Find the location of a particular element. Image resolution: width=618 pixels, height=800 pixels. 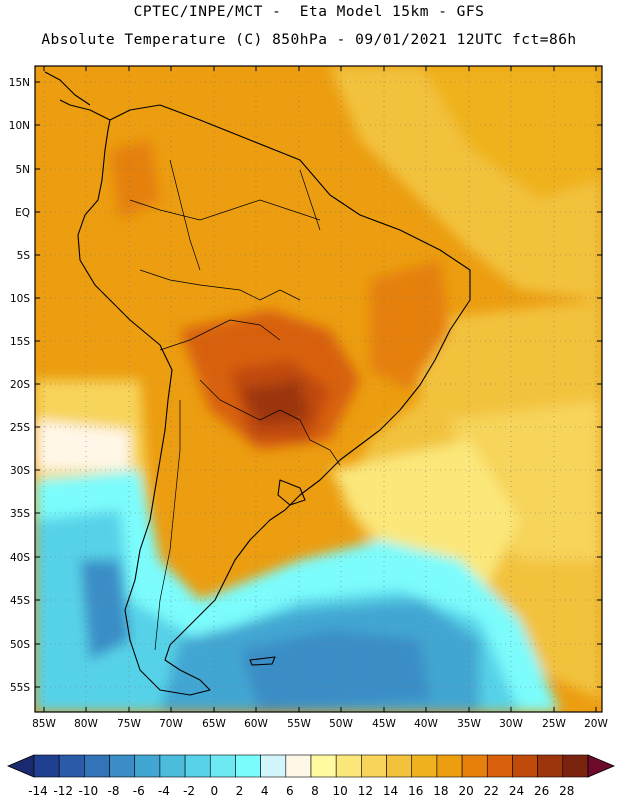

colorbar-tick-label: 28 is located at coordinates (566, 791).